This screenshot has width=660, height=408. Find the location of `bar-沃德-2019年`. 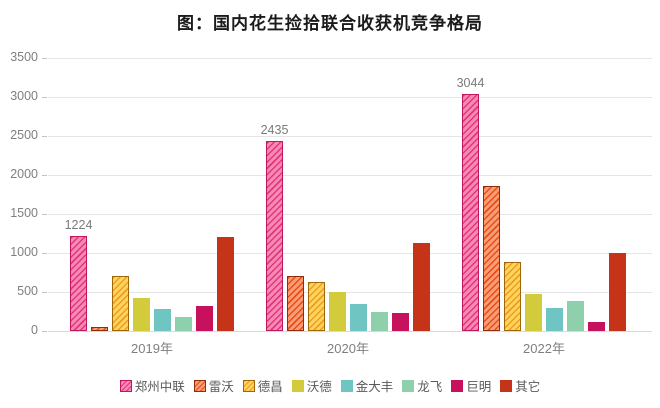

bar-沃德-2019年 is located at coordinates (141, 314).